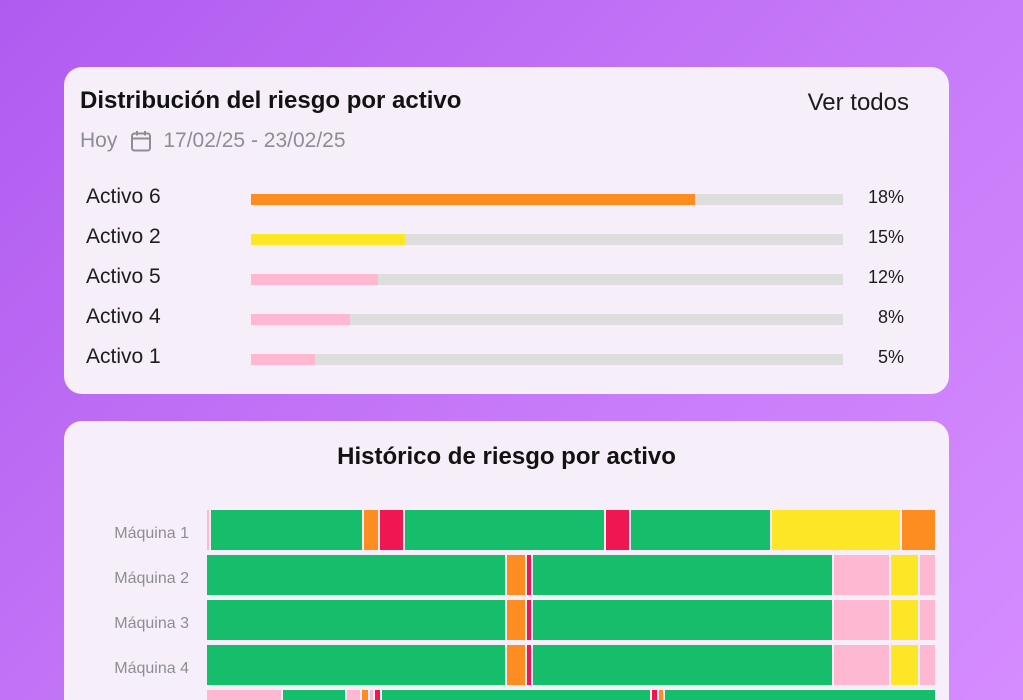 The width and height of the screenshot is (1023, 700). What do you see at coordinates (151, 623) in the screenshot?
I see `machine-label: Máquina 3` at bounding box center [151, 623].